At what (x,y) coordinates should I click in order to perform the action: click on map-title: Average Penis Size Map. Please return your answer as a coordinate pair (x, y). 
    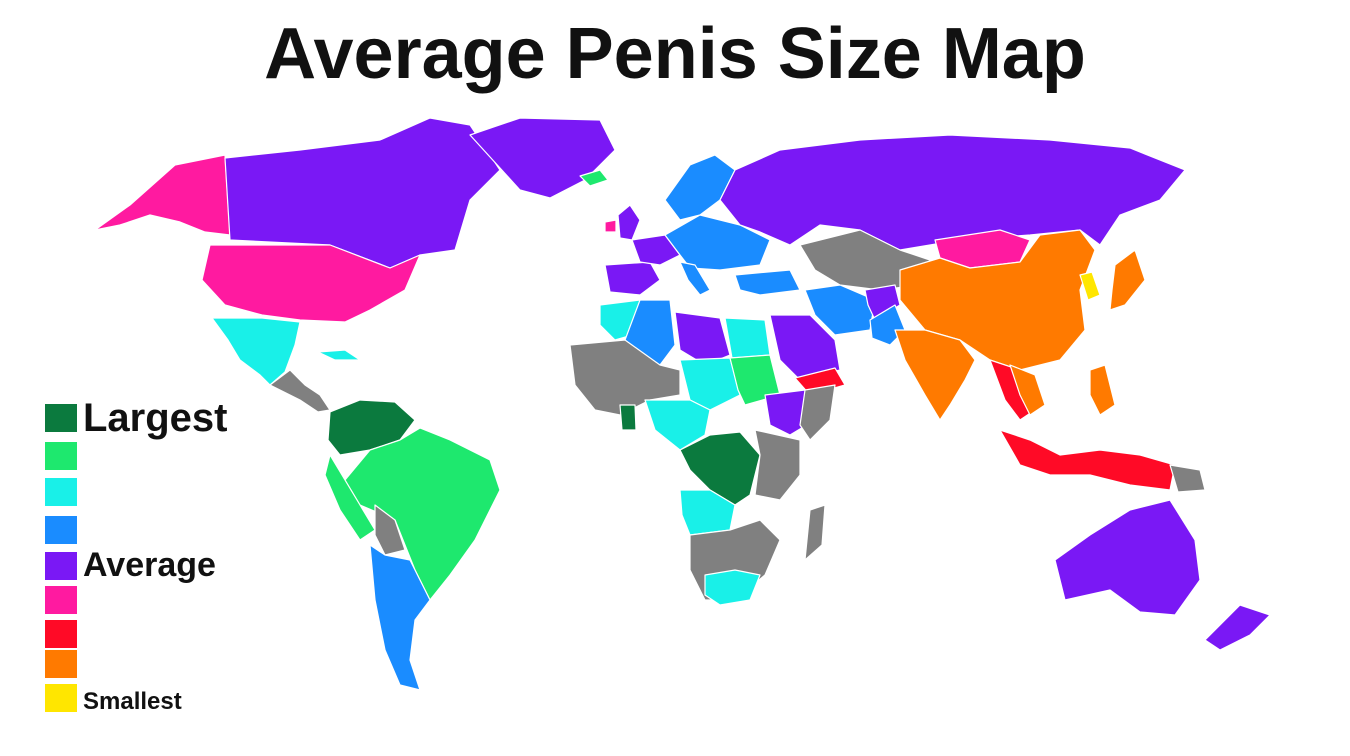
    Looking at the image, I should click on (675, 54).